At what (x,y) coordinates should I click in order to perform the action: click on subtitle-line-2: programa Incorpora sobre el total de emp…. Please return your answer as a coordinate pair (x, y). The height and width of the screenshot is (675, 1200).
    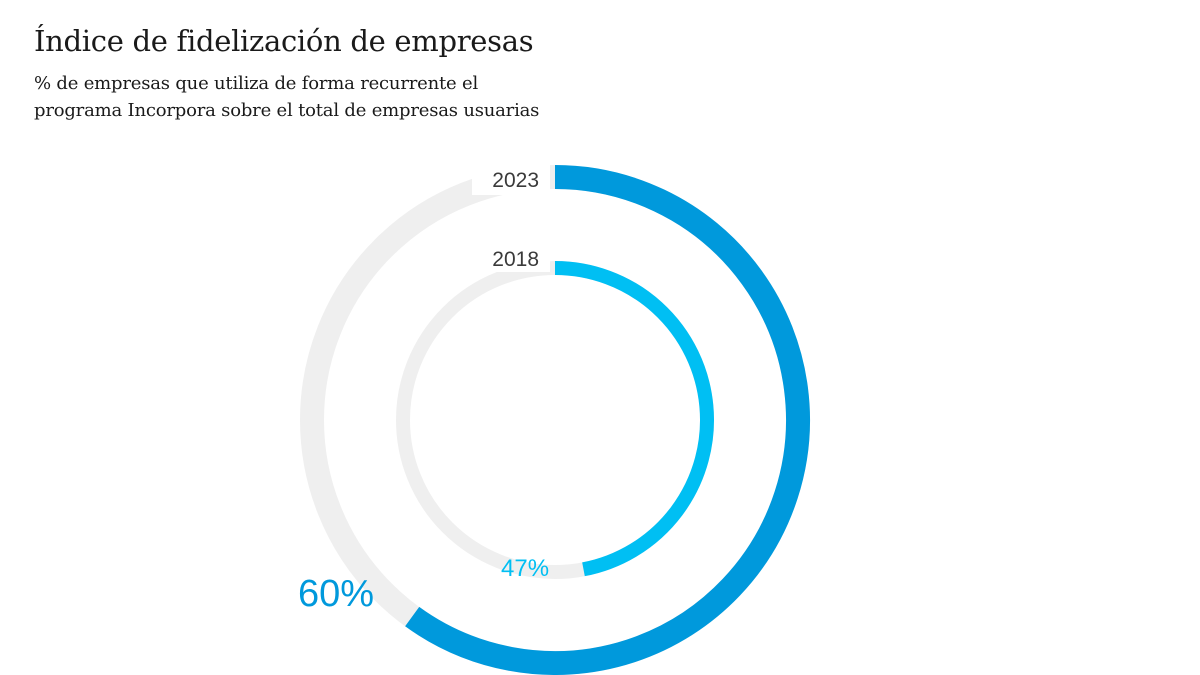
    Looking at the image, I should click on (287, 110).